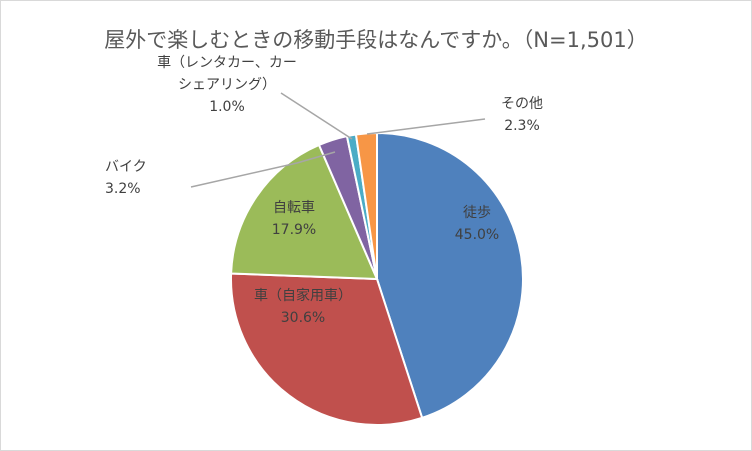 The width and height of the screenshot is (752, 451). What do you see at coordinates (303, 318) in the screenshot?
I see `data-label-value-2: 30.6%` at bounding box center [303, 318].